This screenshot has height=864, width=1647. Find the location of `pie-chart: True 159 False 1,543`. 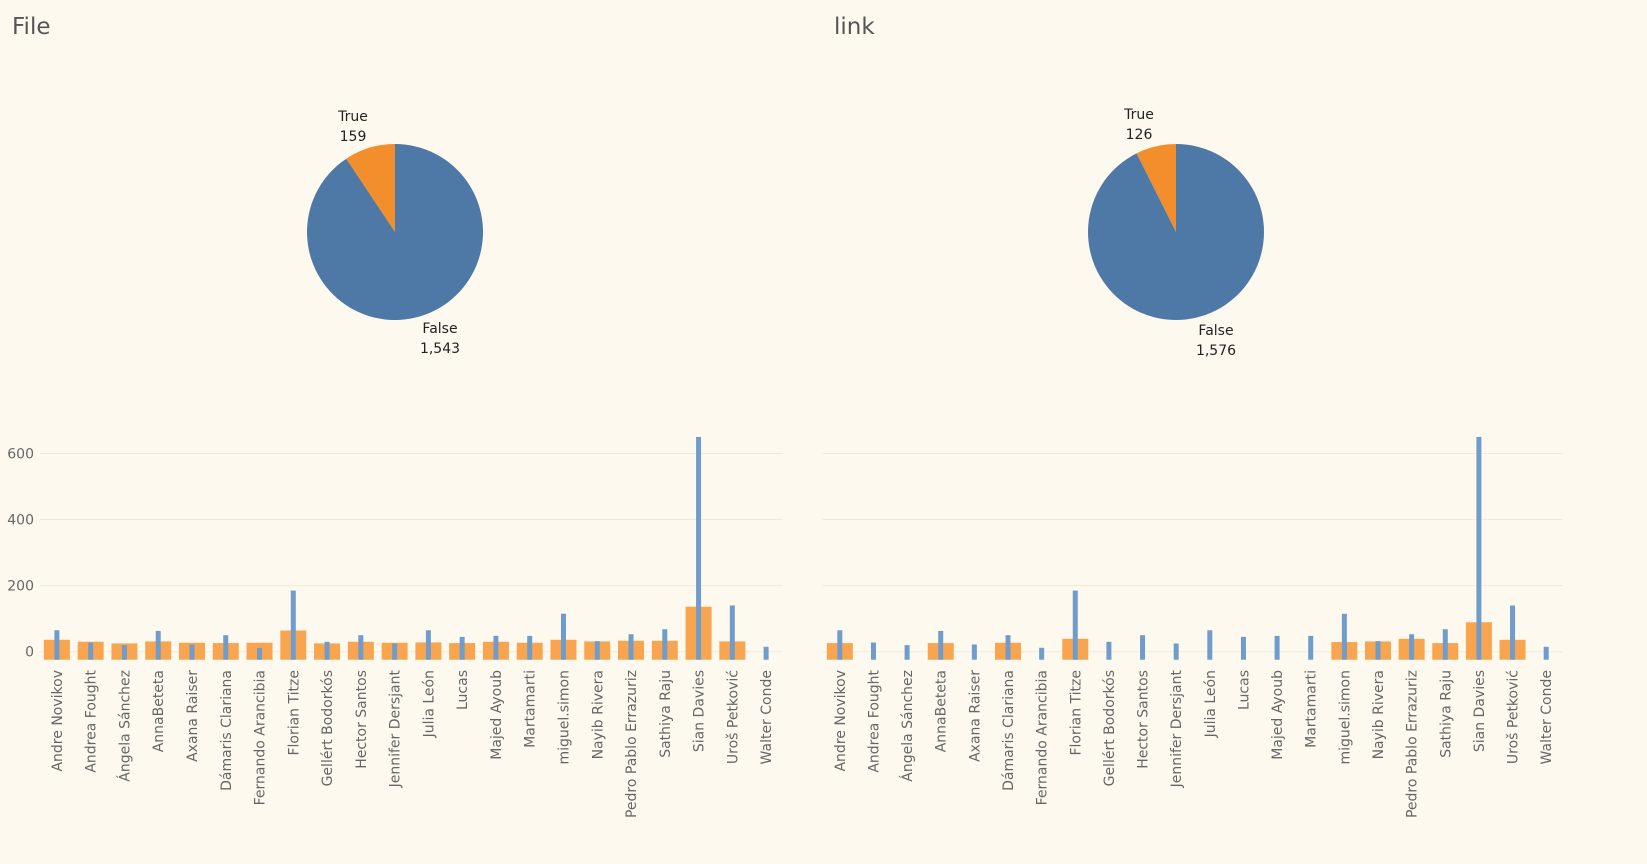

pie-chart: True 159 False 1,543 is located at coordinates (395, 233).